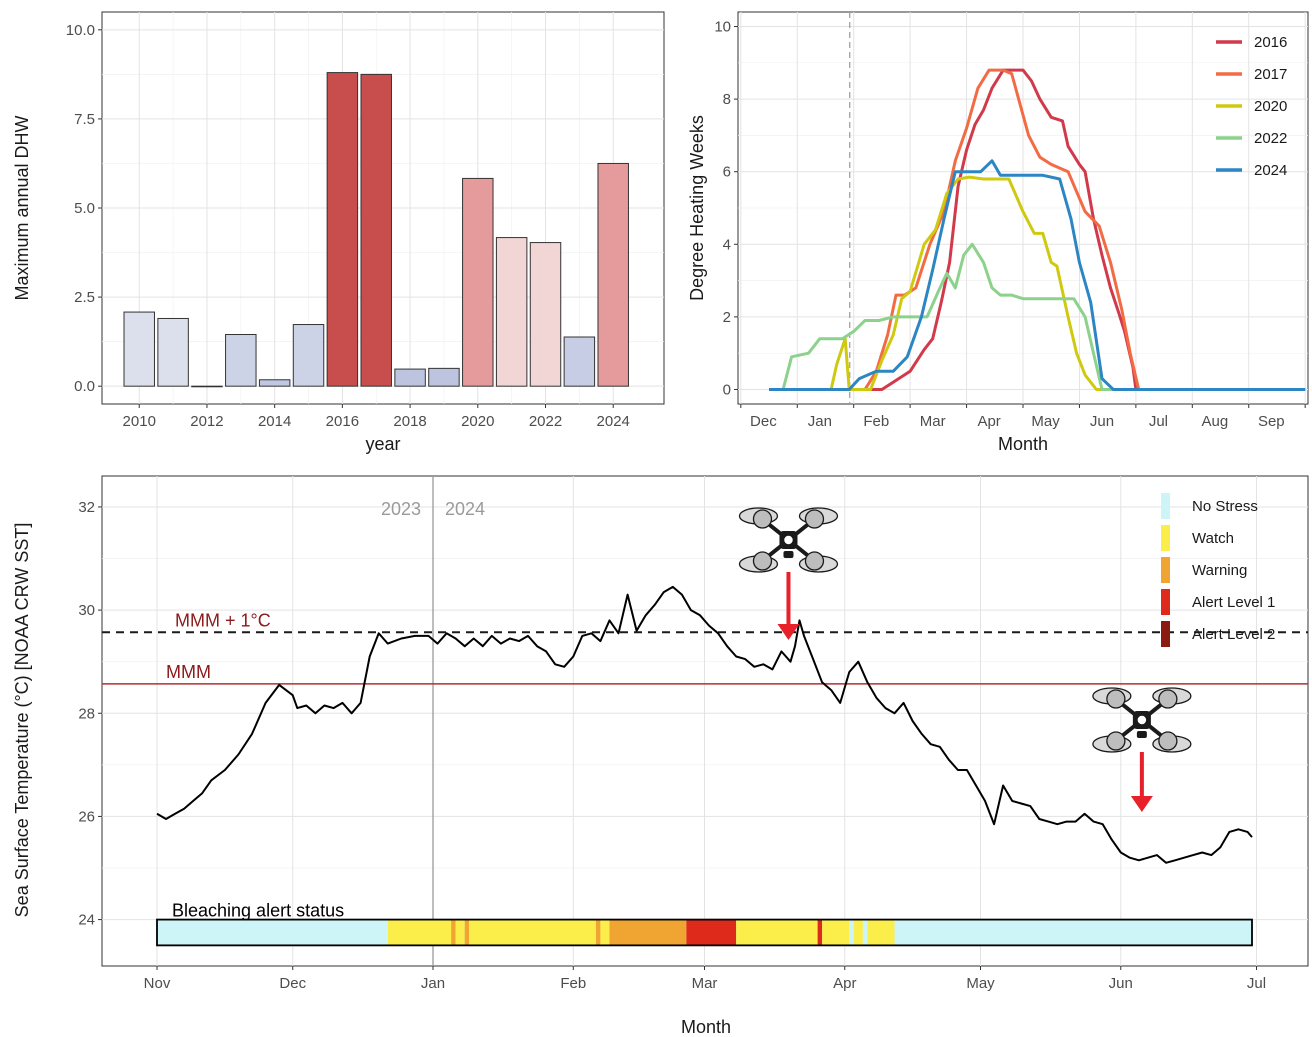 This screenshot has width=1312, height=1037. I want to click on x-tick-label: 2010, so click(139, 421).